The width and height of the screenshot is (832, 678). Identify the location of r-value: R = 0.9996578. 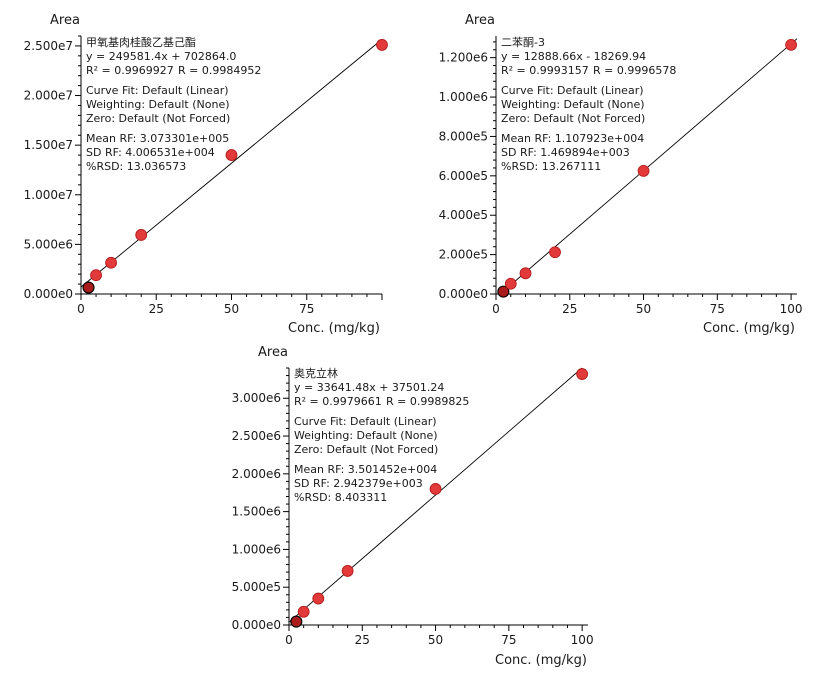
(634, 70).